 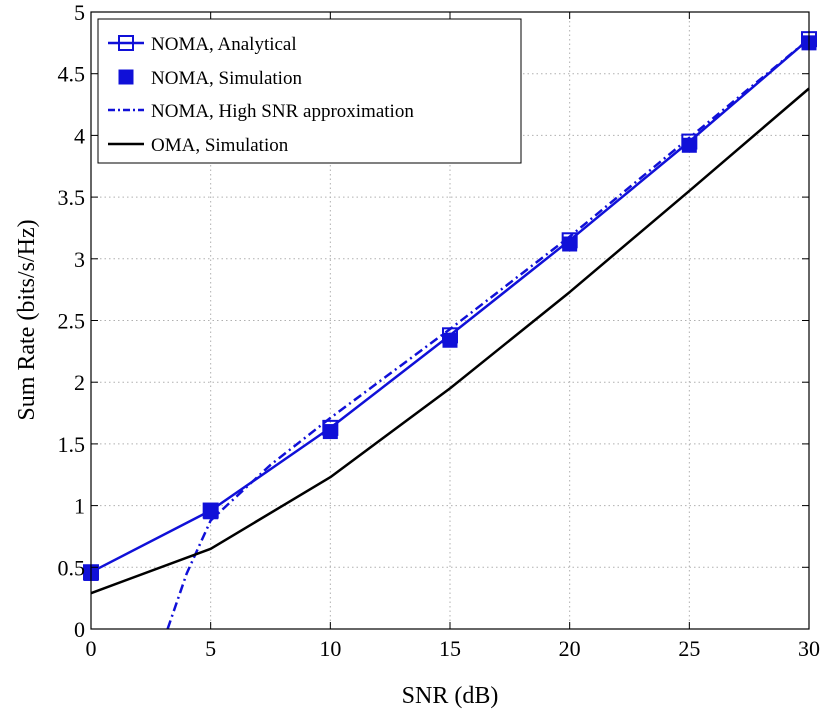 I want to click on legend-entry-1: NOMA, Simulation, so click(x=210, y=78).